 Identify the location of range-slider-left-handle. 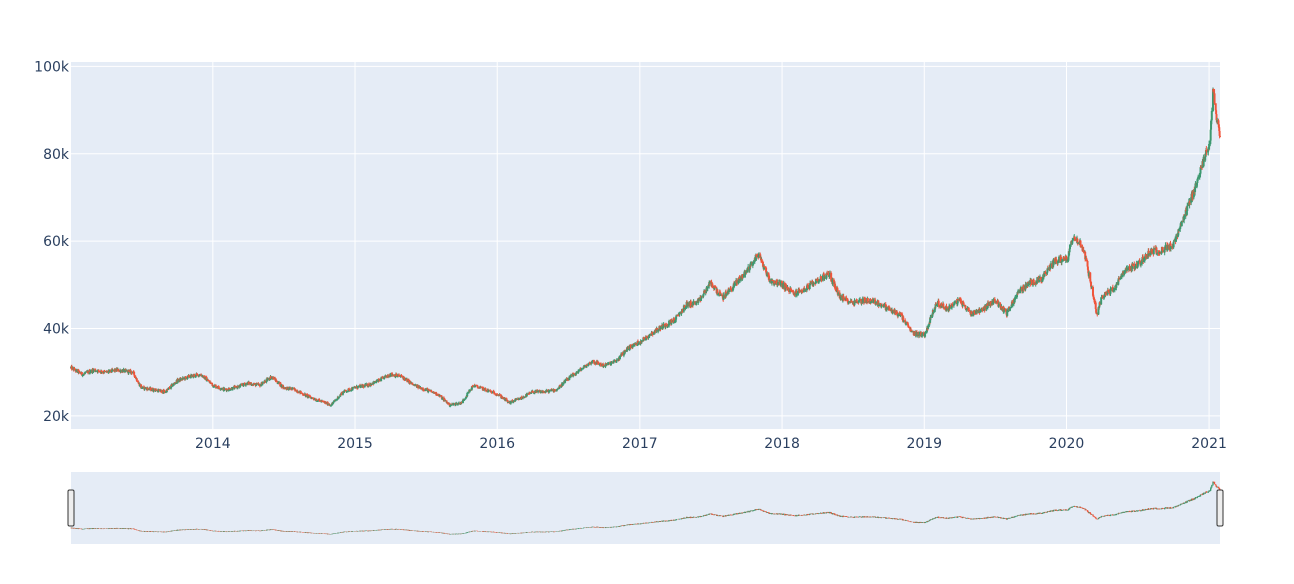
(71, 508).